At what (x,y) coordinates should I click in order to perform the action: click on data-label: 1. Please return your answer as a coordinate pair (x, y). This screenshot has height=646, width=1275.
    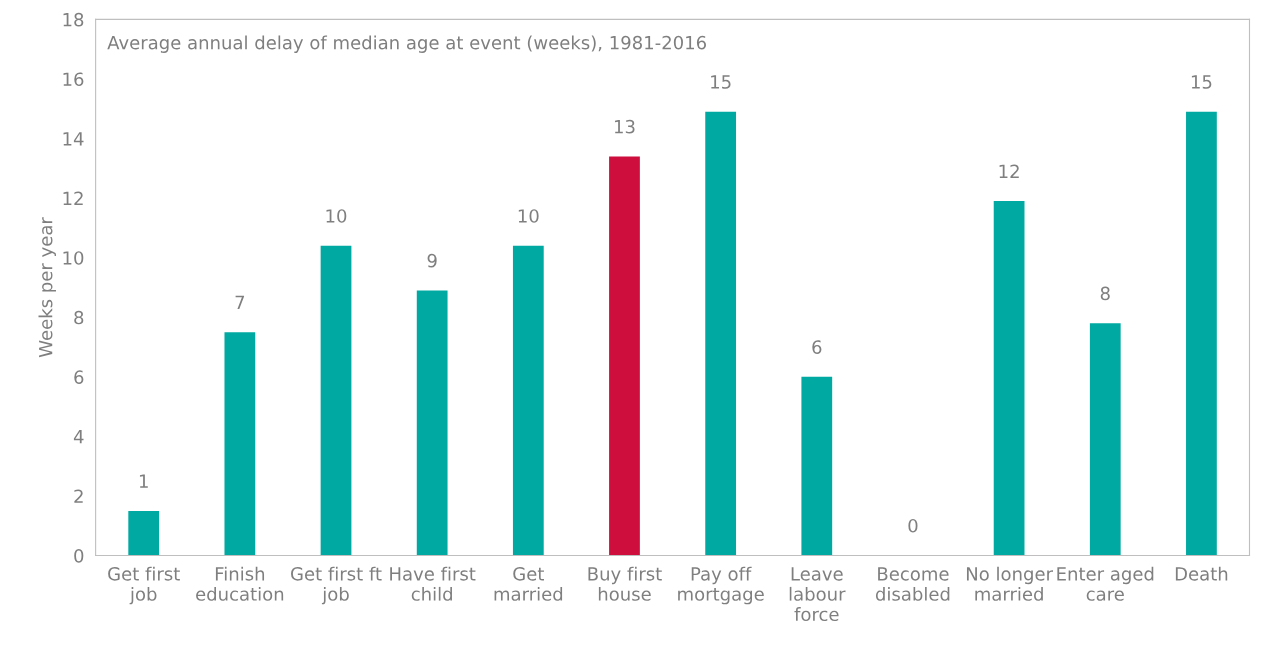
    Looking at the image, I should click on (143, 481).